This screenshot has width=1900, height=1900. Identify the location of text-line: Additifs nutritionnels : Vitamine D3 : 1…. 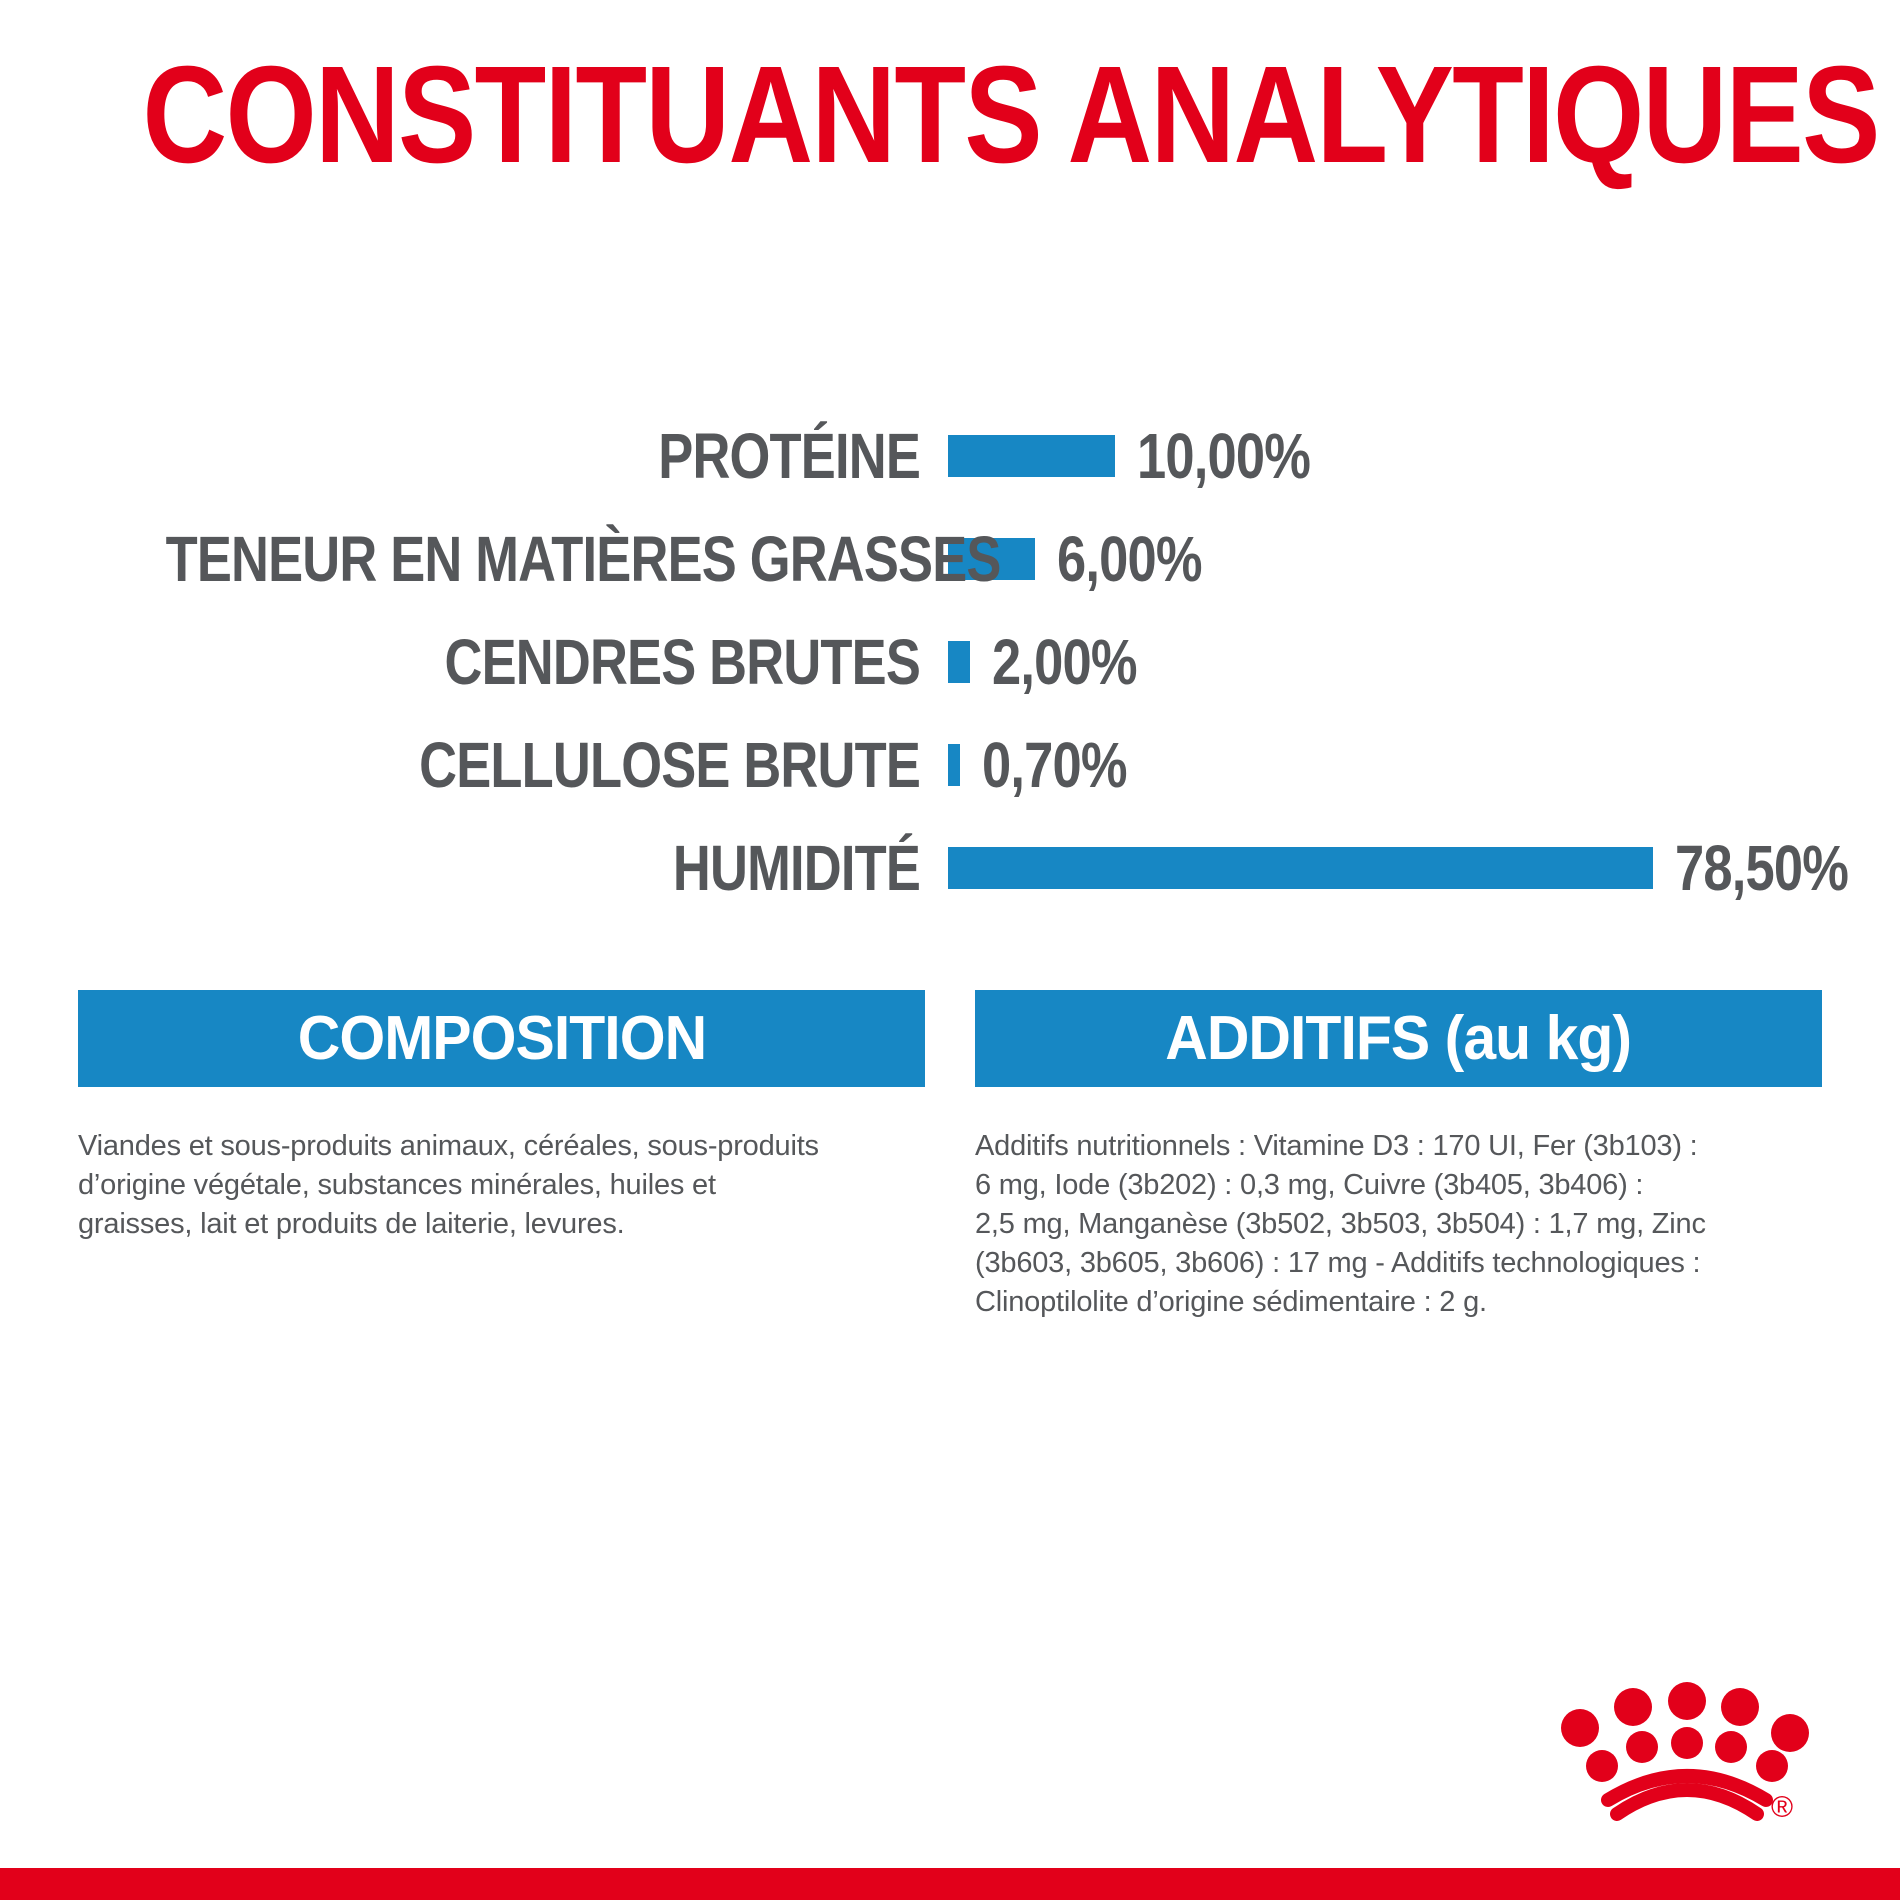
(1336, 1146).